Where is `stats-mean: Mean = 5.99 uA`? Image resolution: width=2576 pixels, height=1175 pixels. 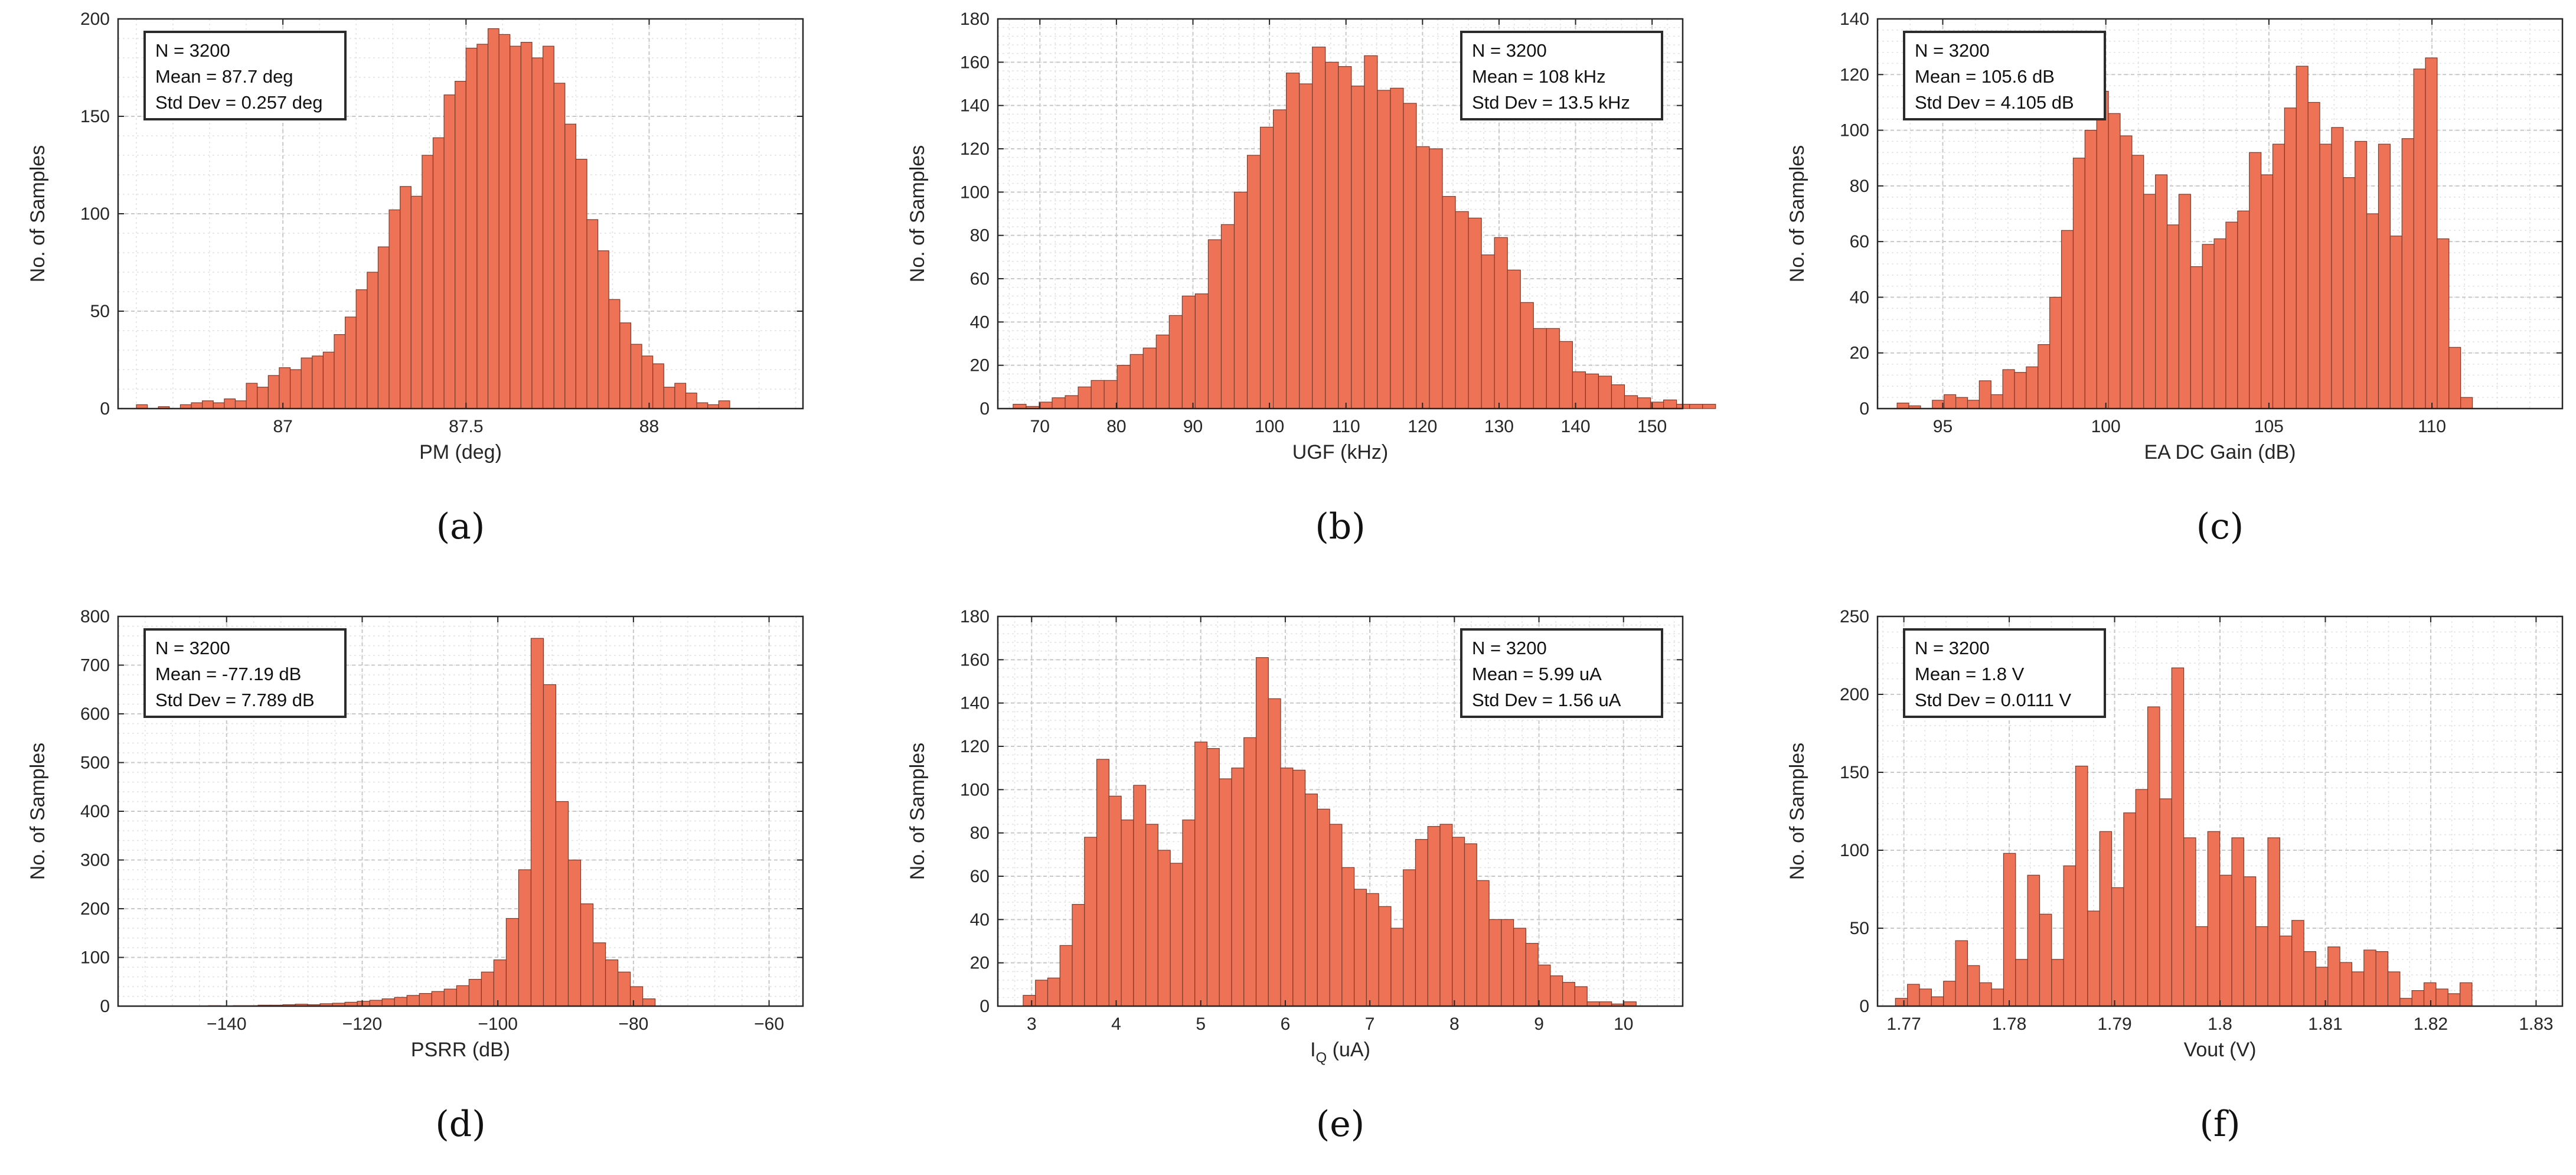
stats-mean: Mean = 5.99 uA is located at coordinates (1537, 674).